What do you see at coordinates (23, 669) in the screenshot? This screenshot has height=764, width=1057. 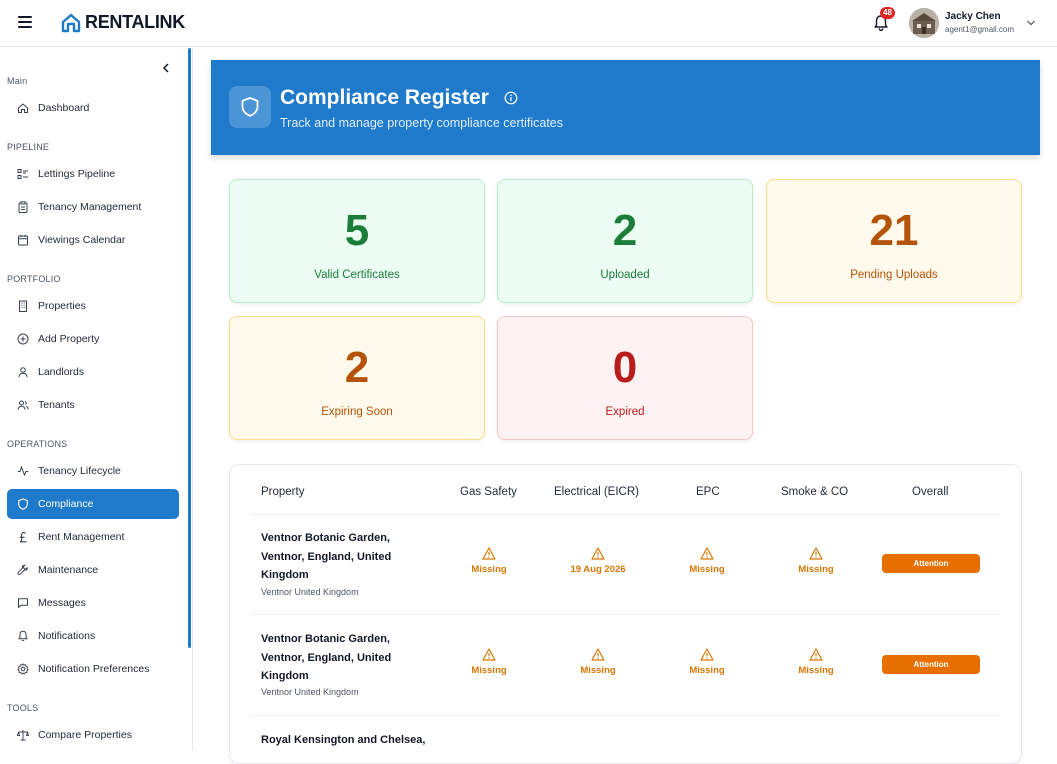 I see `gear-icon` at bounding box center [23, 669].